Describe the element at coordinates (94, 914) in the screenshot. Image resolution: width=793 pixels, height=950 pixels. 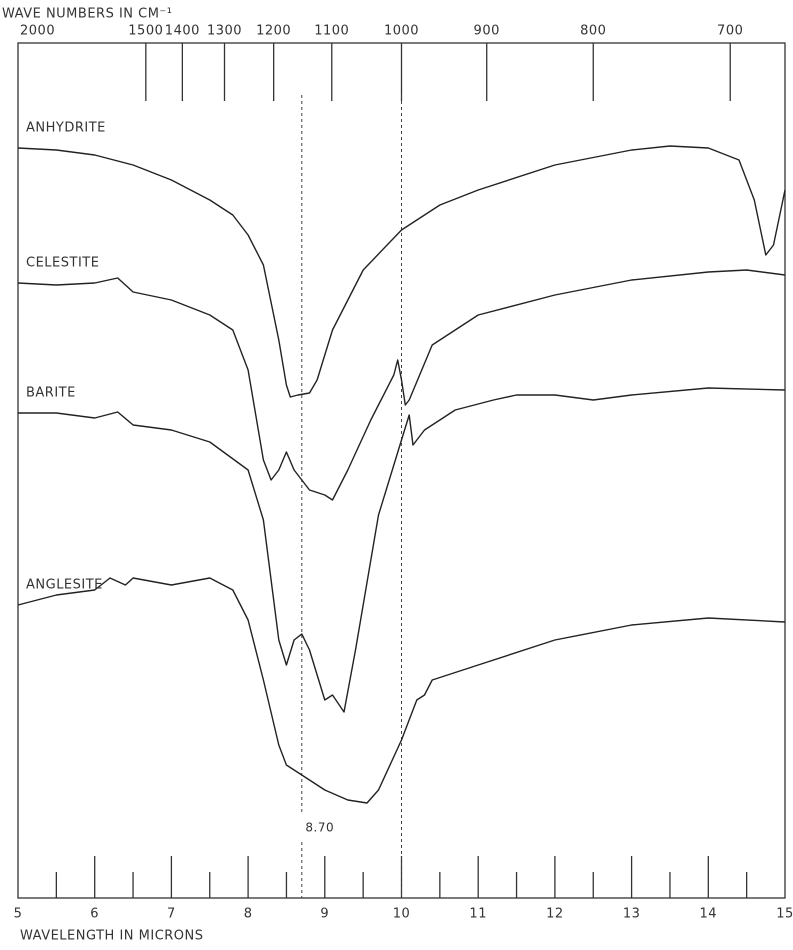
I see `x-tick-label: 6` at that location.